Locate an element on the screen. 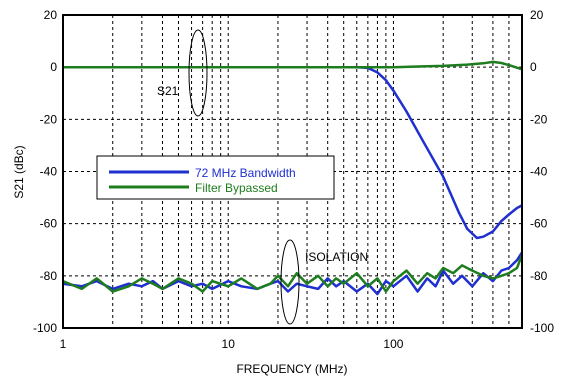  x-axis-title: FREQUENCY (MHz) is located at coordinates (291, 369).